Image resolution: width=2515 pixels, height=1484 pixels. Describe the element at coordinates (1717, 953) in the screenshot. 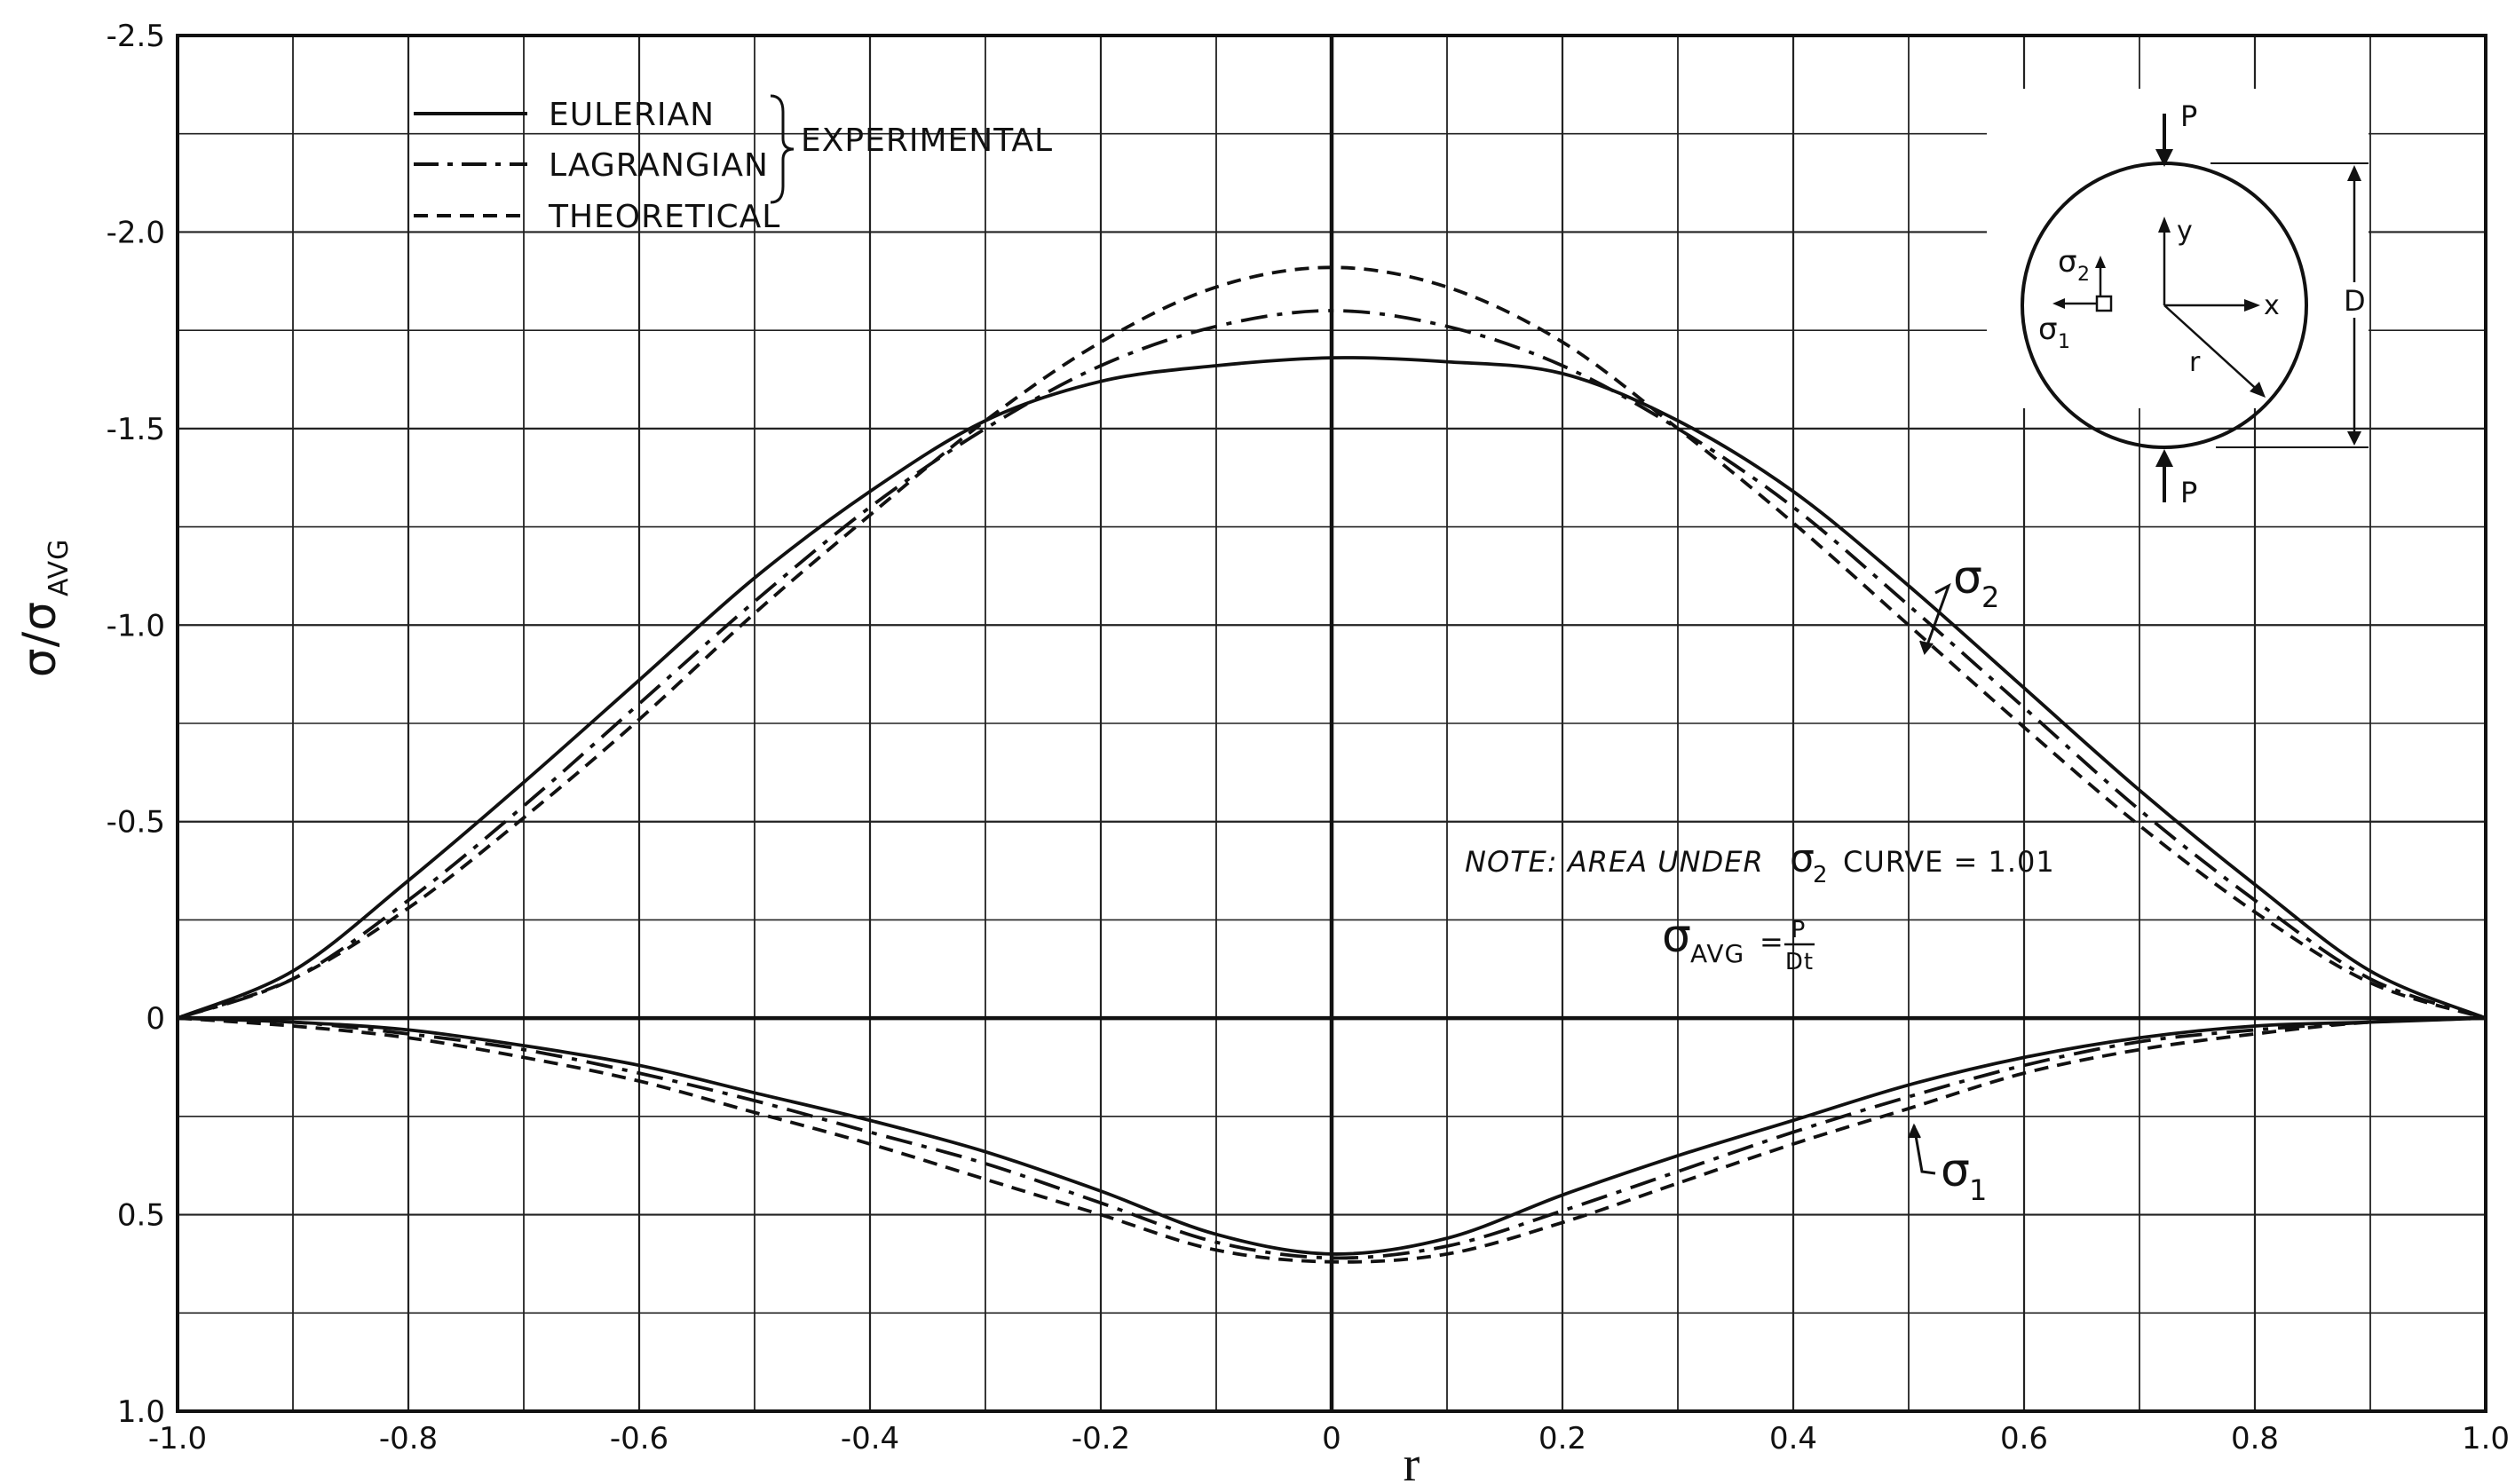

I see `formula-sigma-sub: AVG` at that location.